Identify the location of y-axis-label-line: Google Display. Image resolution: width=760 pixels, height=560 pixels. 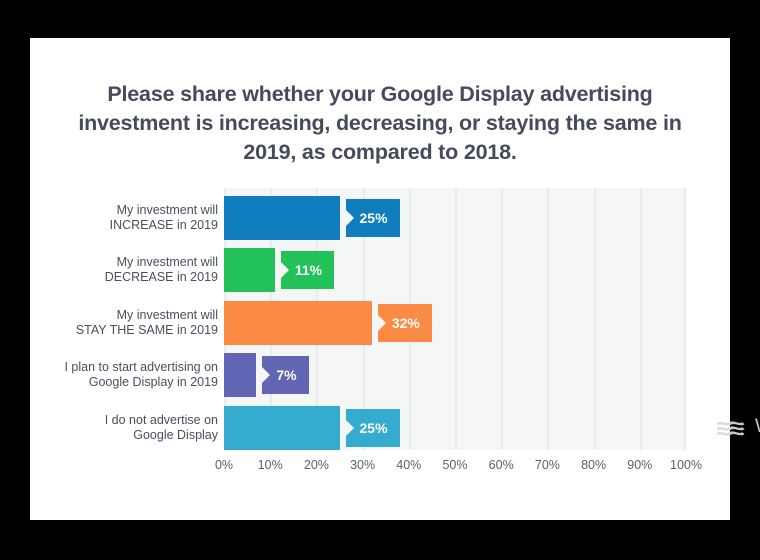
(175, 434).